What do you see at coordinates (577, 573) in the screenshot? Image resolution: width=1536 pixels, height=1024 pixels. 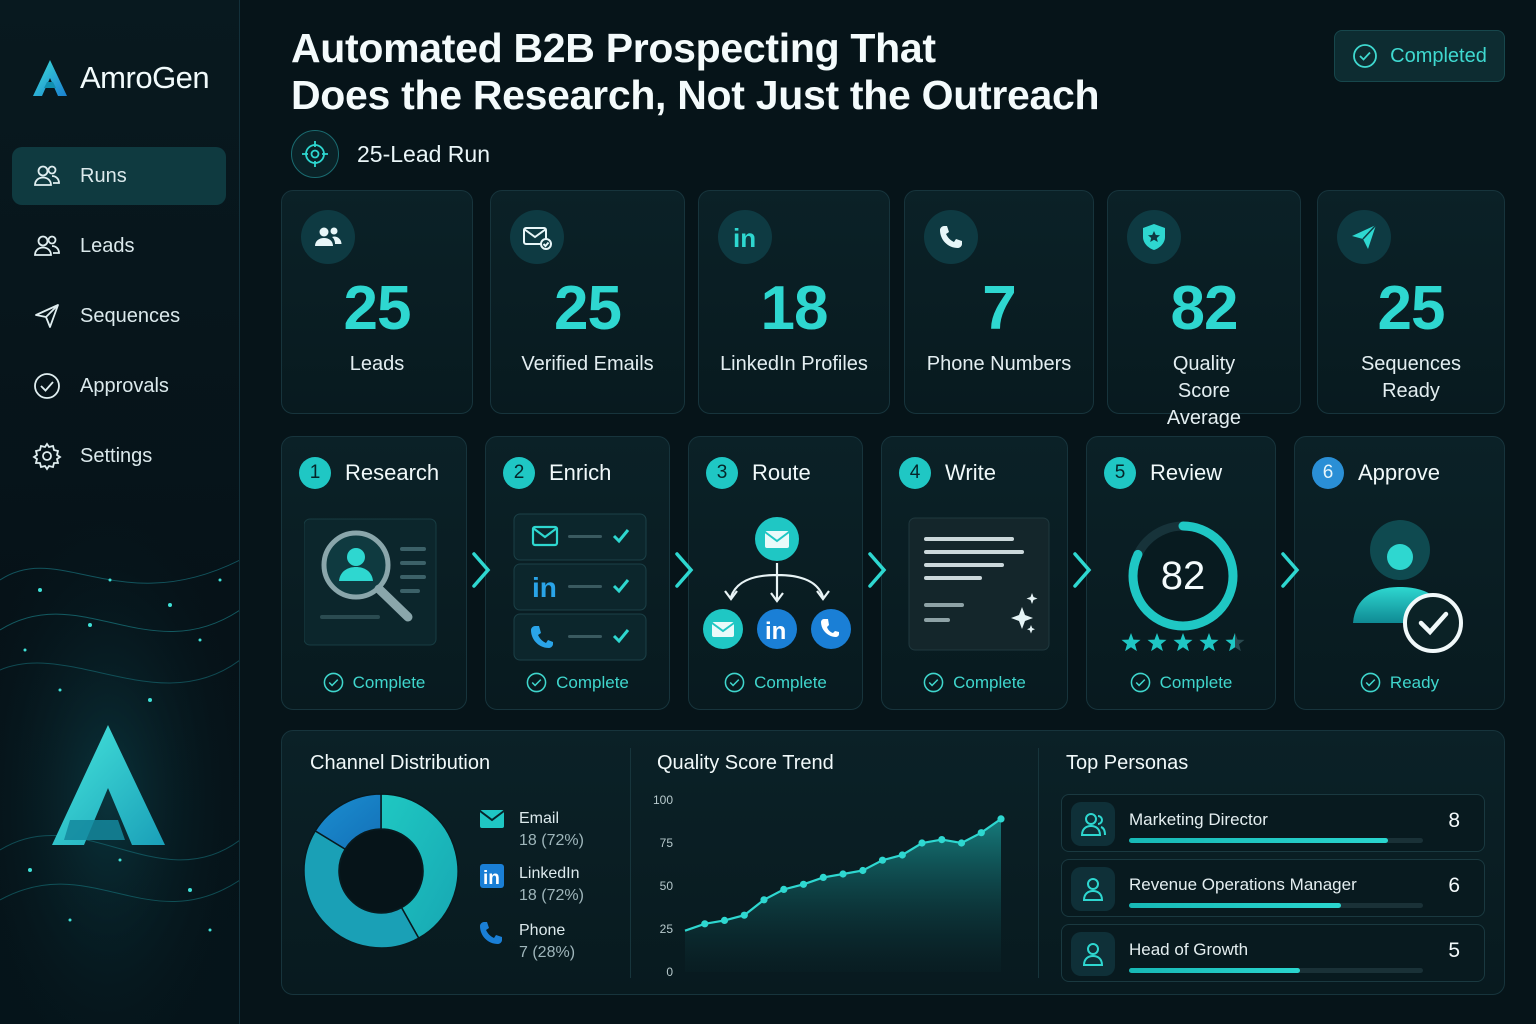 I see `step-card-enrich: 2 Enrich in Complete` at bounding box center [577, 573].